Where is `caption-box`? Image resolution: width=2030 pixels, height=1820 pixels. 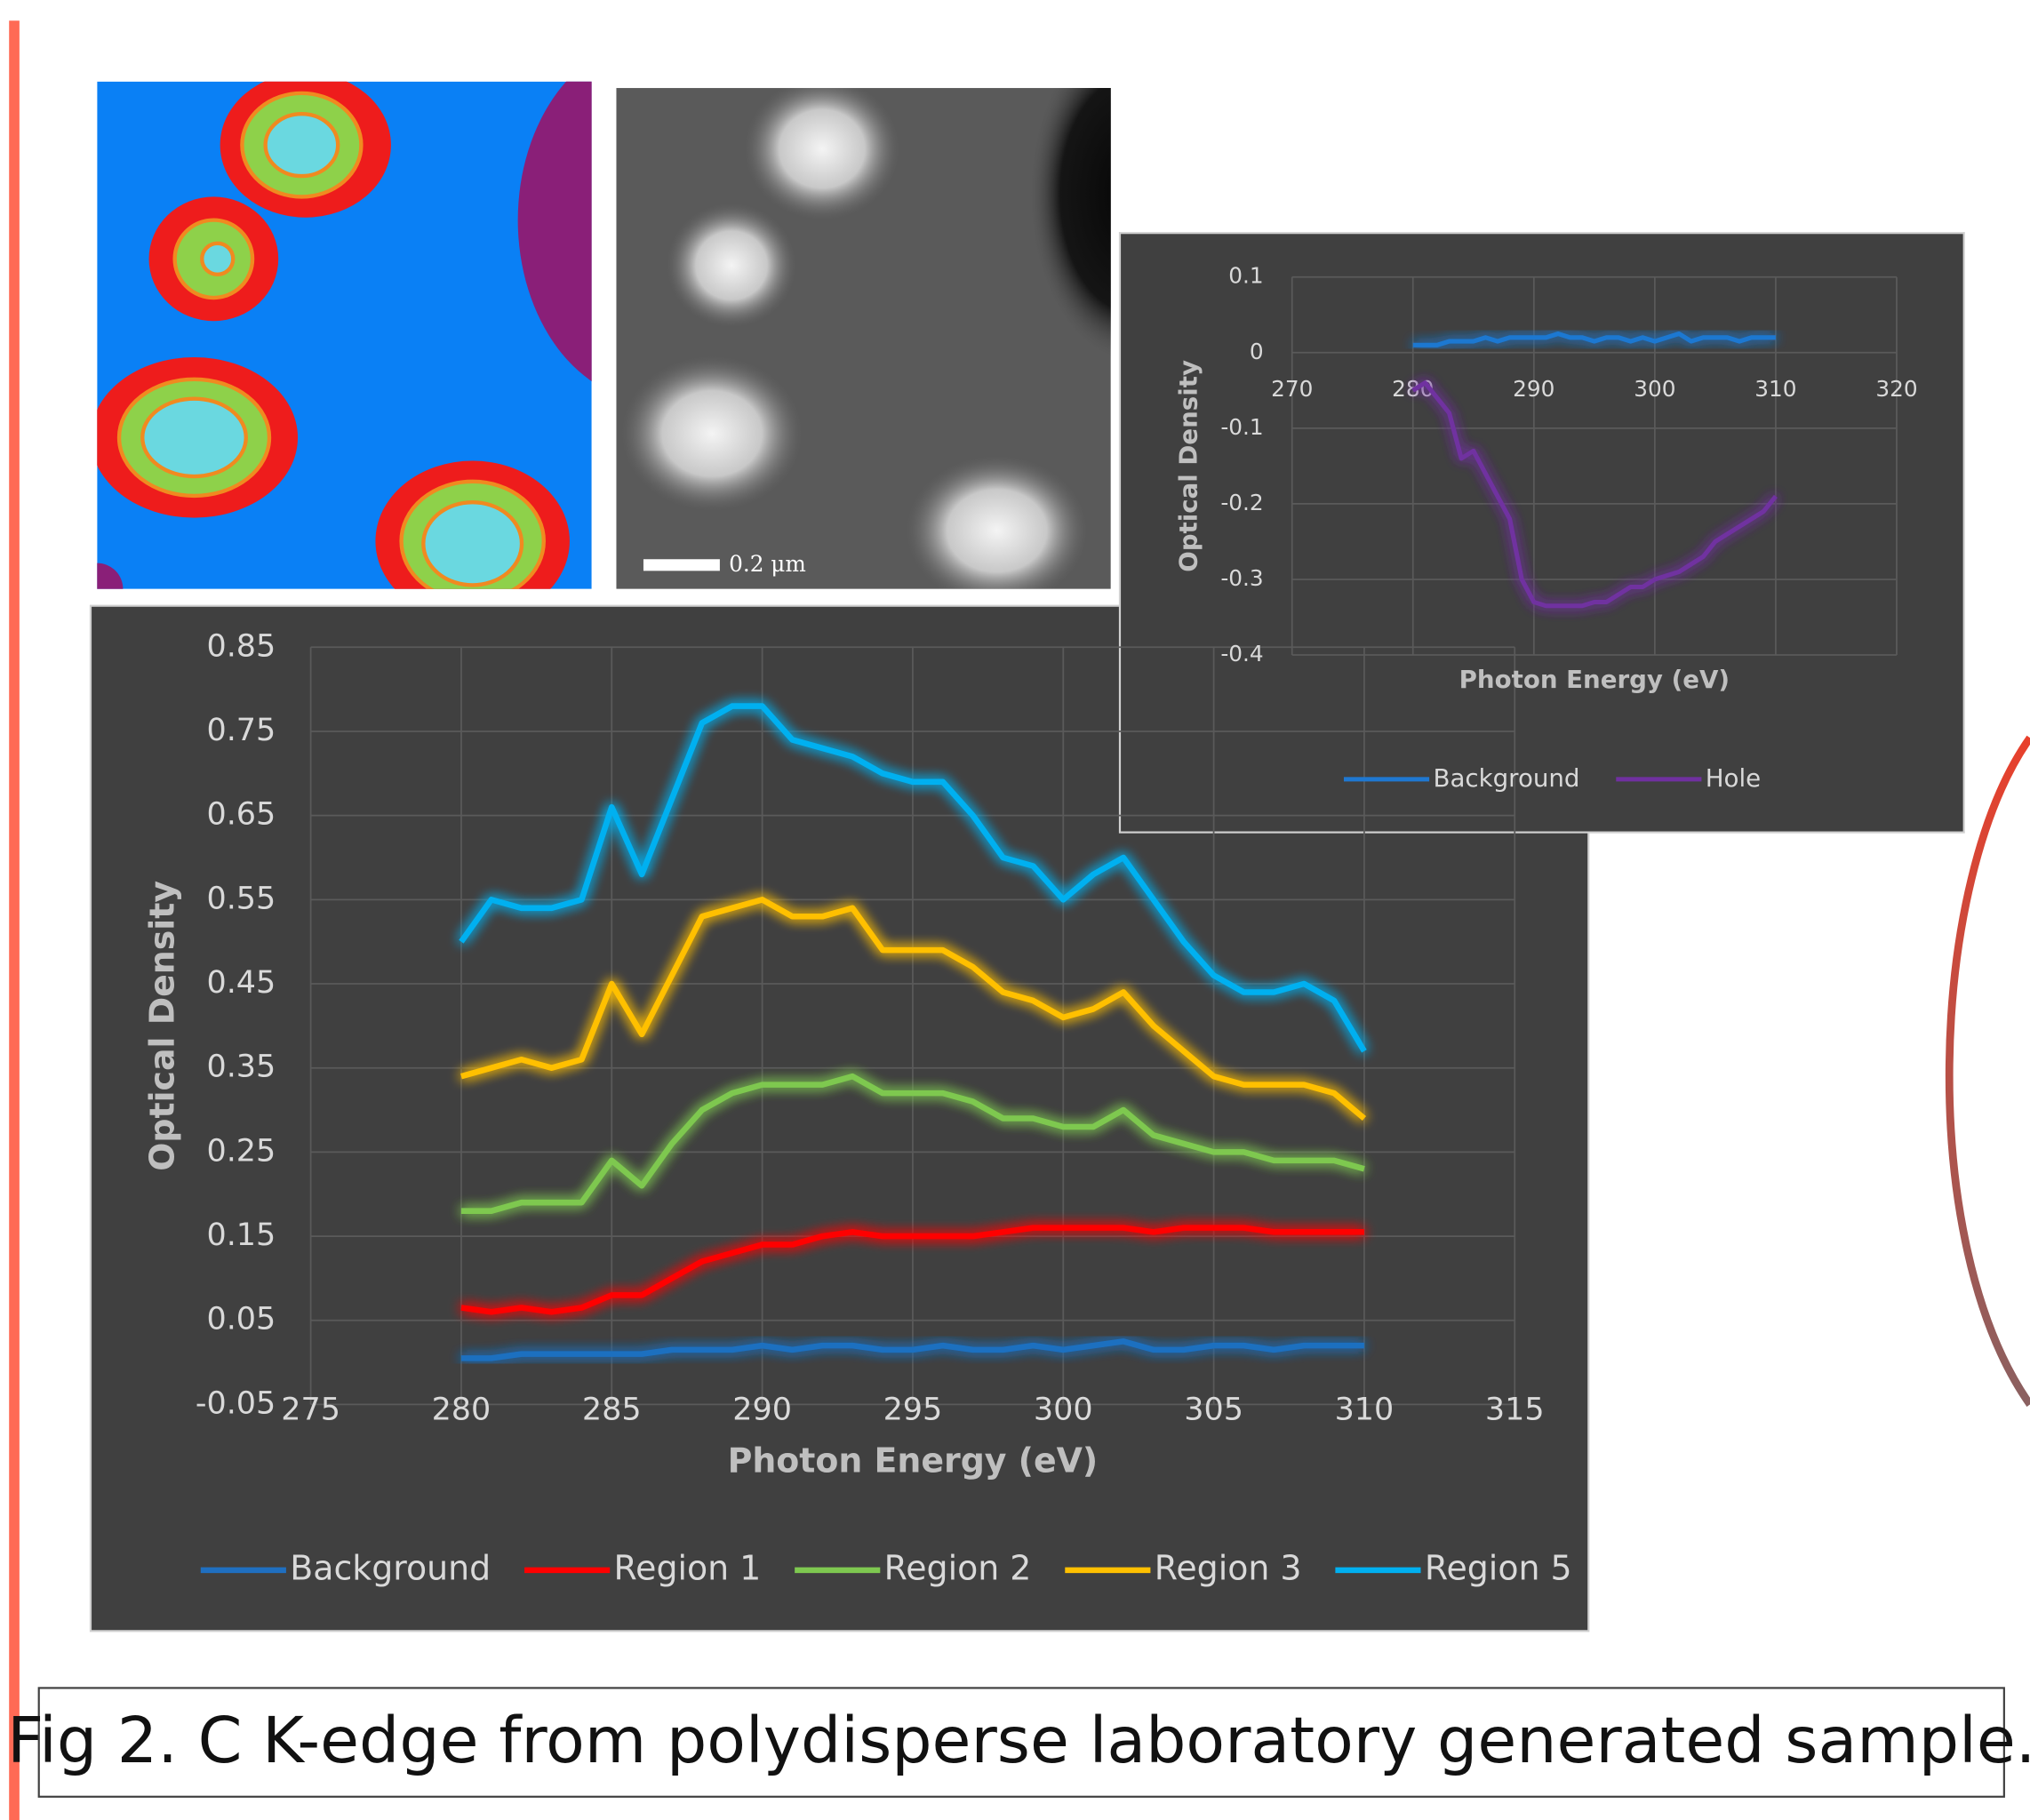
caption-box is located at coordinates (1021, 1742).